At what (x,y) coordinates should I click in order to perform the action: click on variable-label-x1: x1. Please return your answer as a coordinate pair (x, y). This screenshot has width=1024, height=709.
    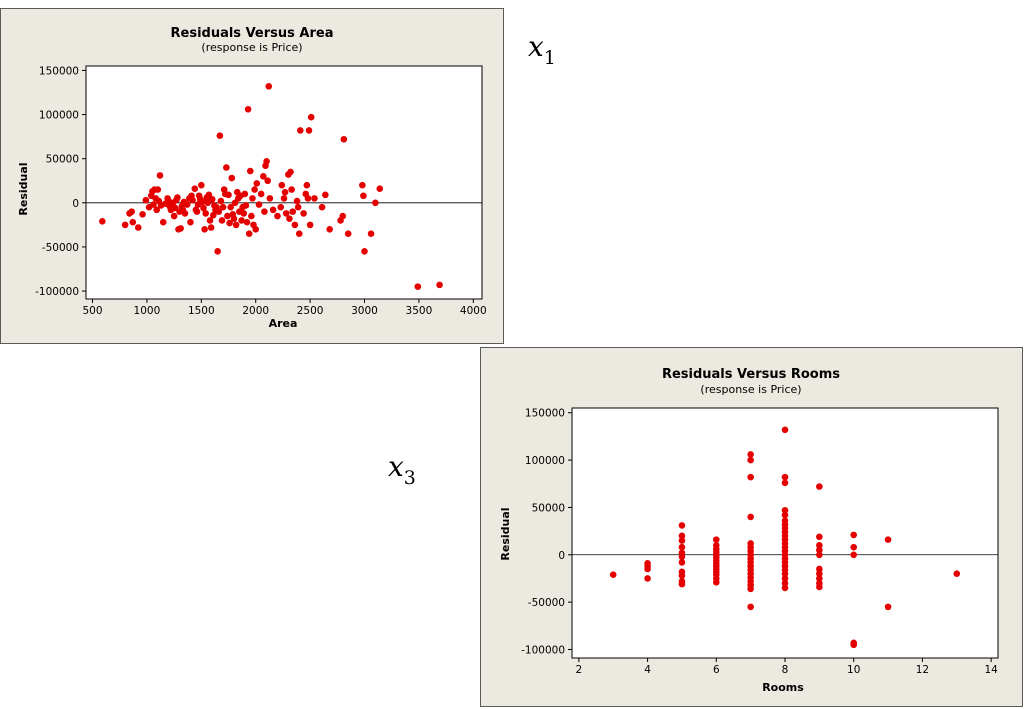
    Looking at the image, I should click on (542, 49).